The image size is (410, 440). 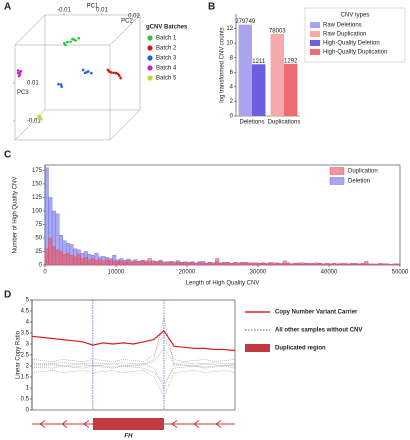 What do you see at coordinates (25, 378) in the screenshot?
I see `y-tick-label: 1.5` at bounding box center [25, 378].